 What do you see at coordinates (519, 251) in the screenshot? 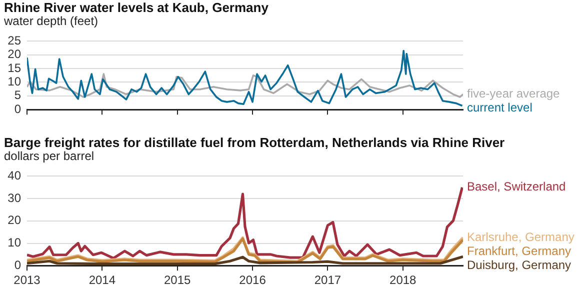
I see `series-label: Frankfurt, Germany` at bounding box center [519, 251].